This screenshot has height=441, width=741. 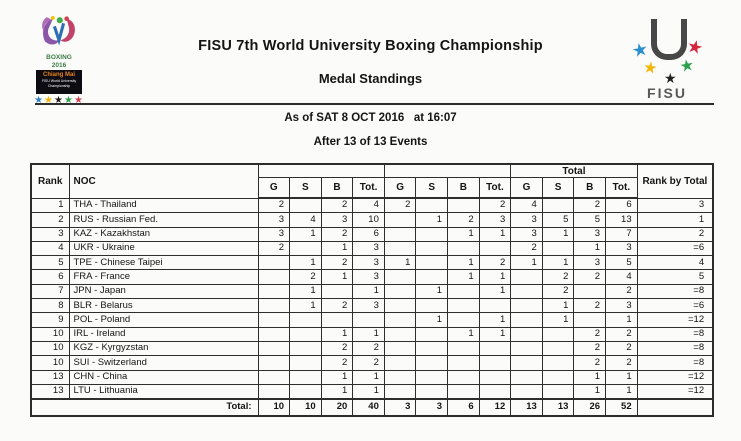 I want to click on rank-cell: 8, so click(x=50, y=306).